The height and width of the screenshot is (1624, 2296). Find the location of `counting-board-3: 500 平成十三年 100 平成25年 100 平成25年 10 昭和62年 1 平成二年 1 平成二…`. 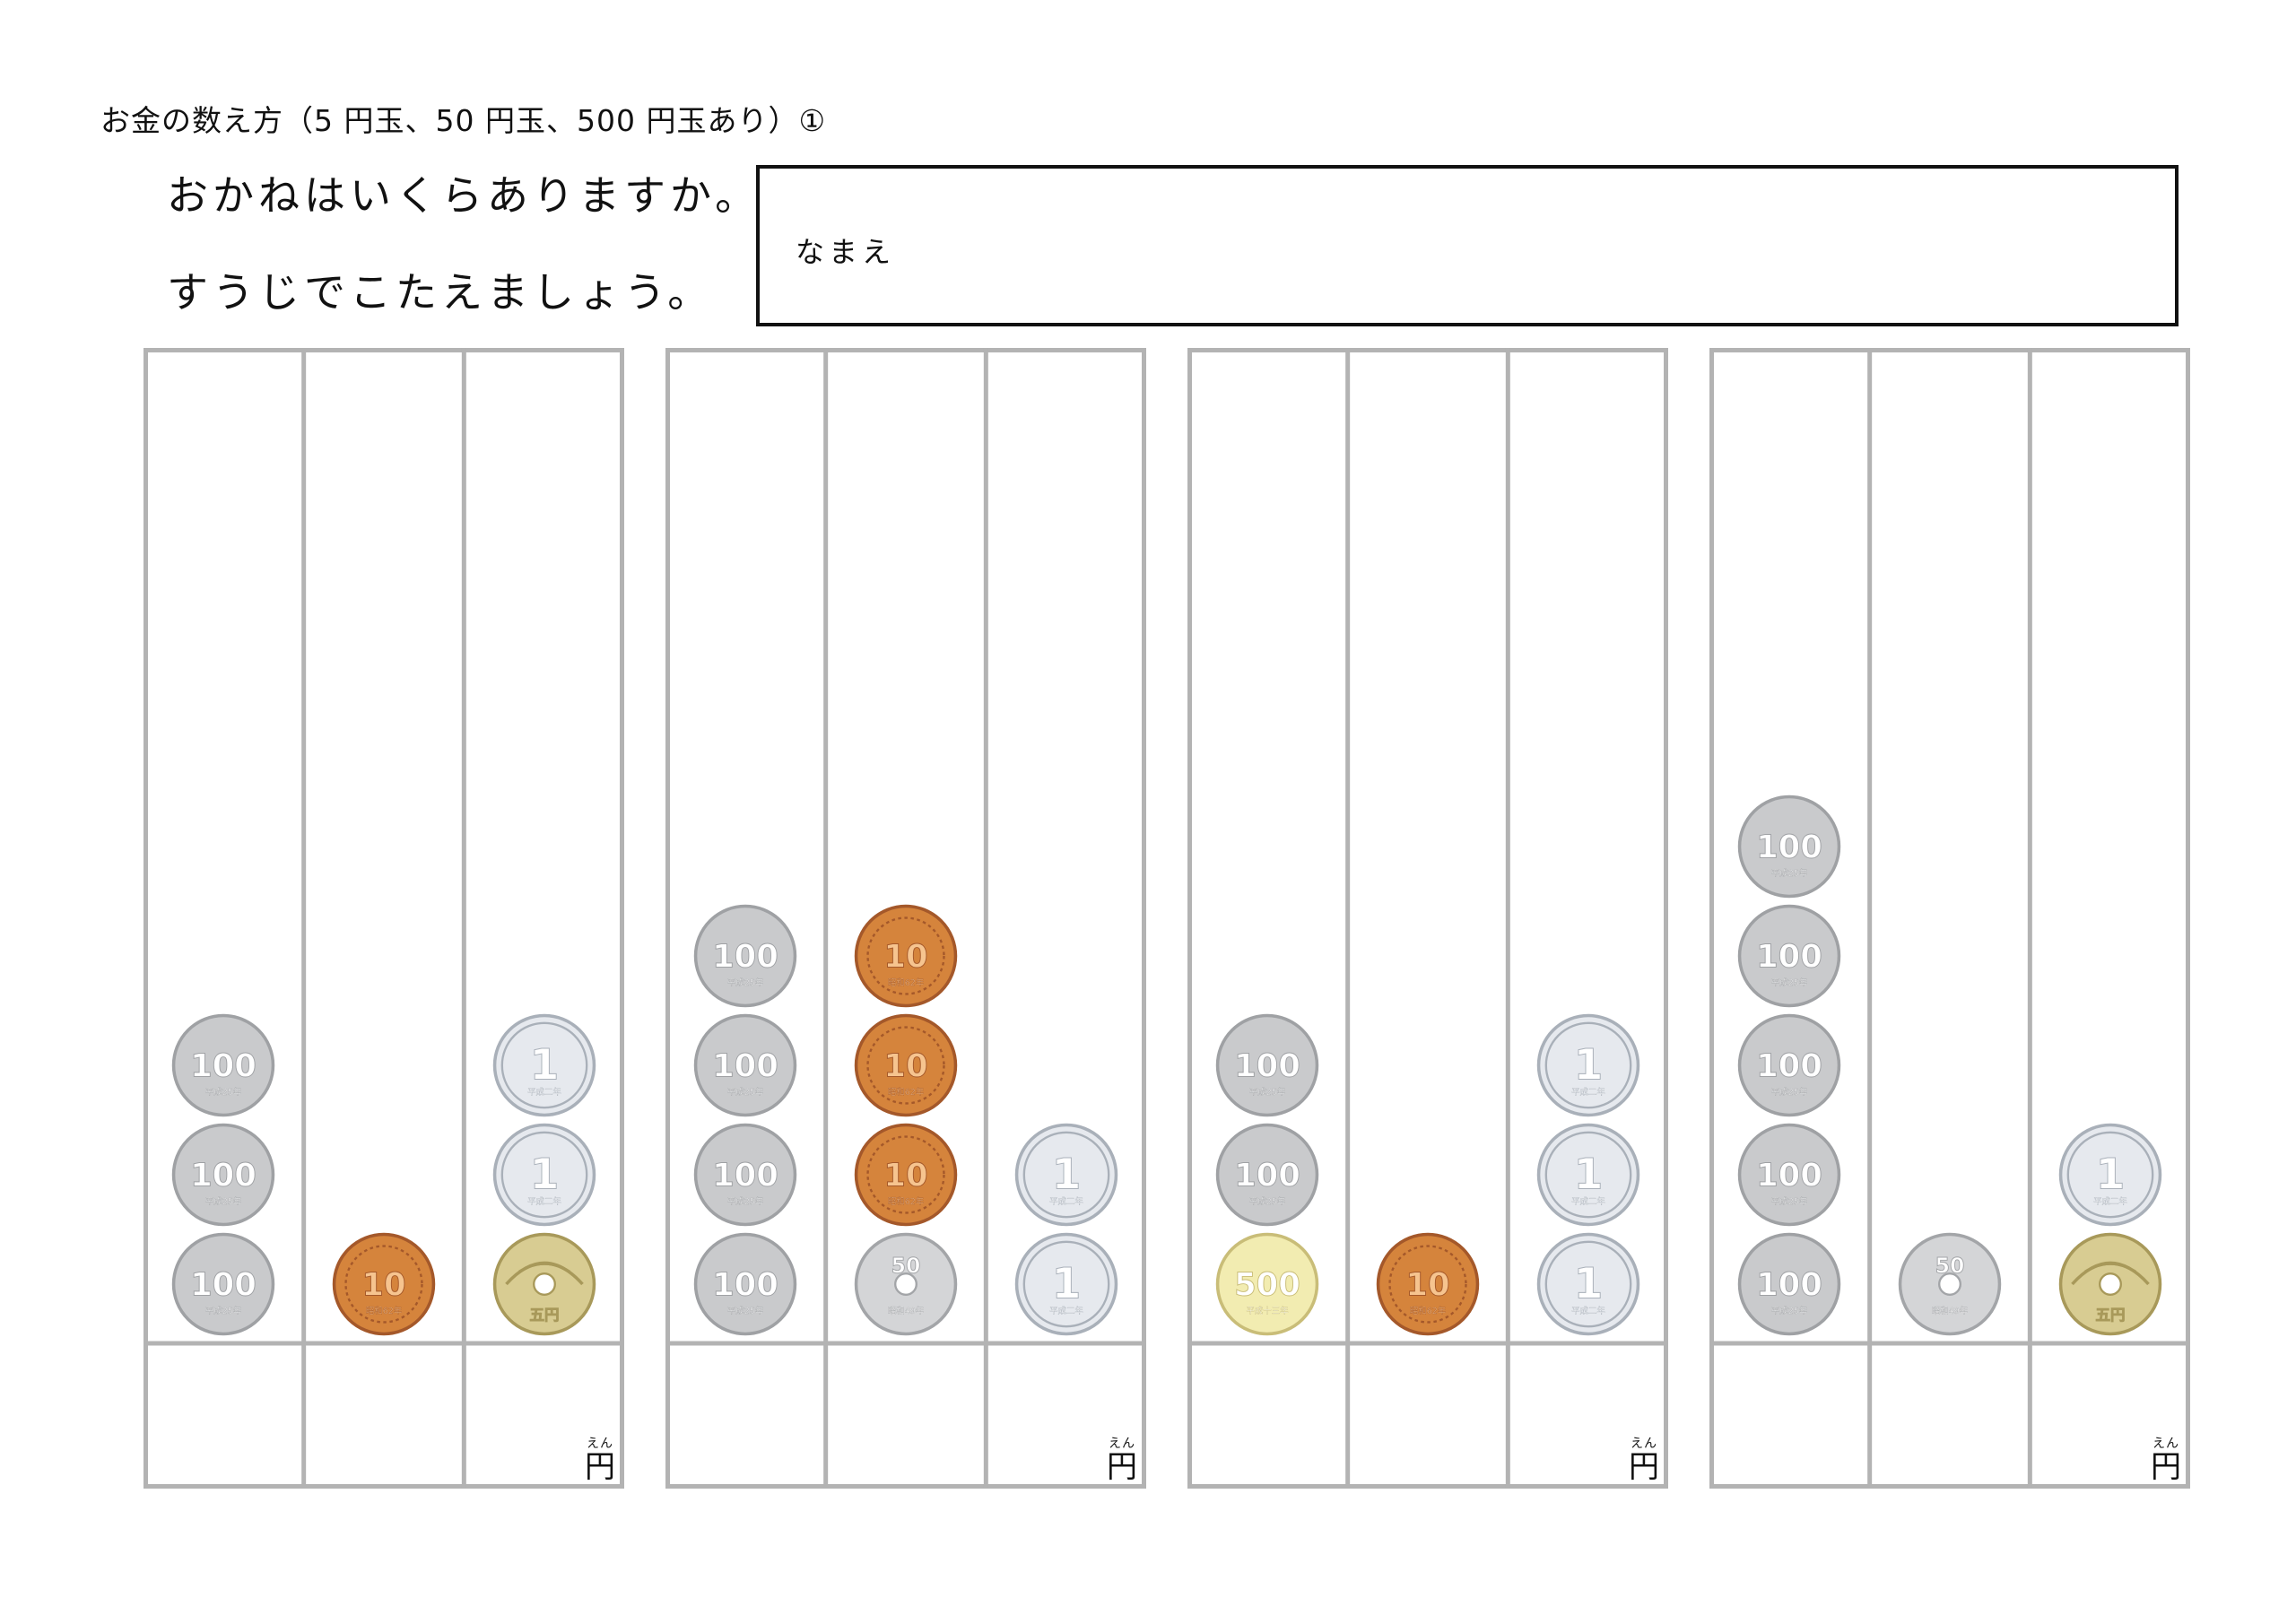

counting-board-3: 500 平成十三年 100 平成25年 100 平成25年 10 昭和62年 1 平成二年 1 平成二… is located at coordinates (1427, 918).